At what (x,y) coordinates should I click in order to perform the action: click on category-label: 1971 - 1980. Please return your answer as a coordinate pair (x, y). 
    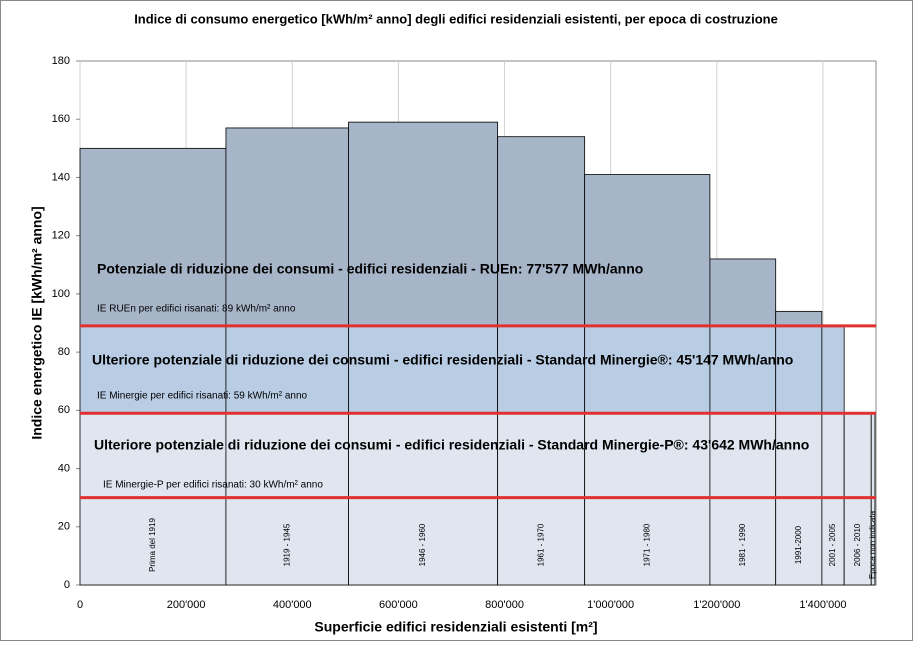
    Looking at the image, I should click on (646, 544).